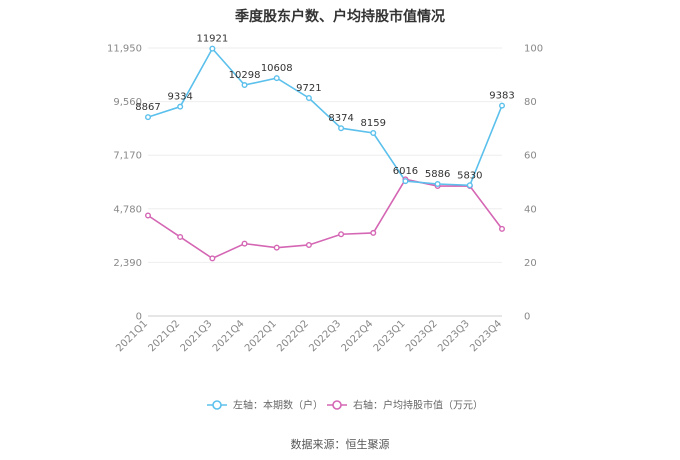 The height and width of the screenshot is (460, 680). What do you see at coordinates (293, 336) in the screenshot?
I see `x-axis-tick-label: 2022Q2` at bounding box center [293, 336].